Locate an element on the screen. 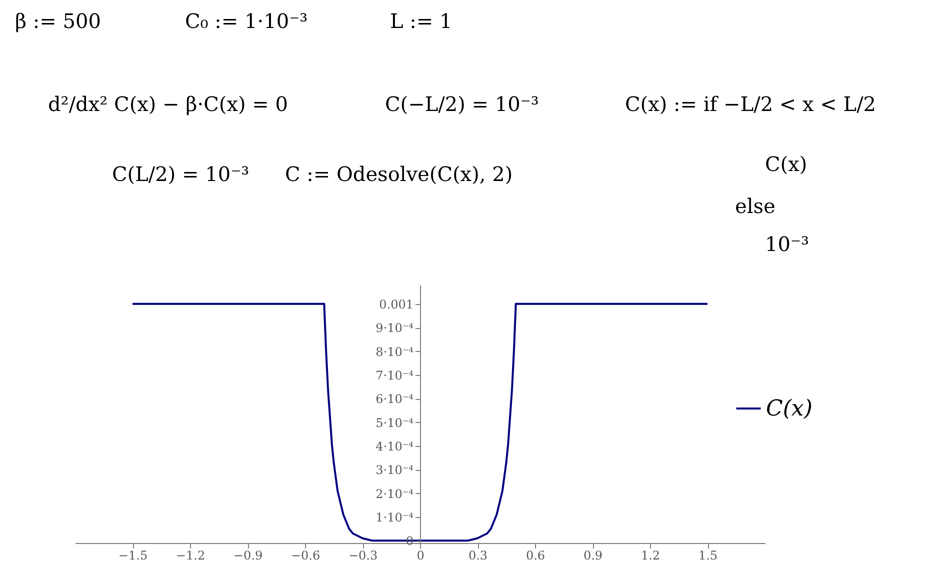  x-tick-label: 0.9 is located at coordinates (593, 555).